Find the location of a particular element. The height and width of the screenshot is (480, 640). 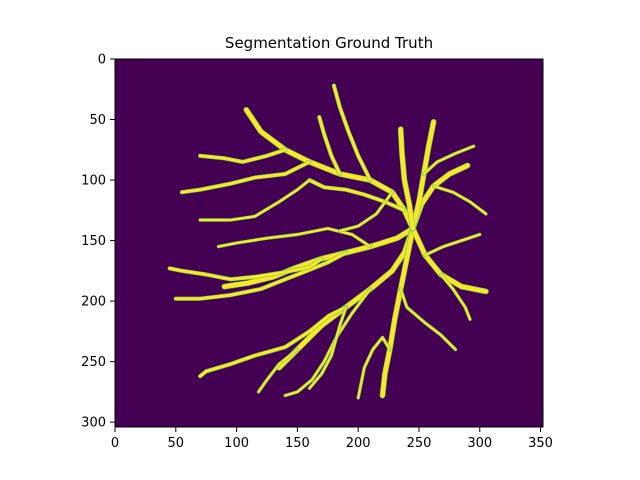

y-tick-label: 150 is located at coordinates (93, 241).